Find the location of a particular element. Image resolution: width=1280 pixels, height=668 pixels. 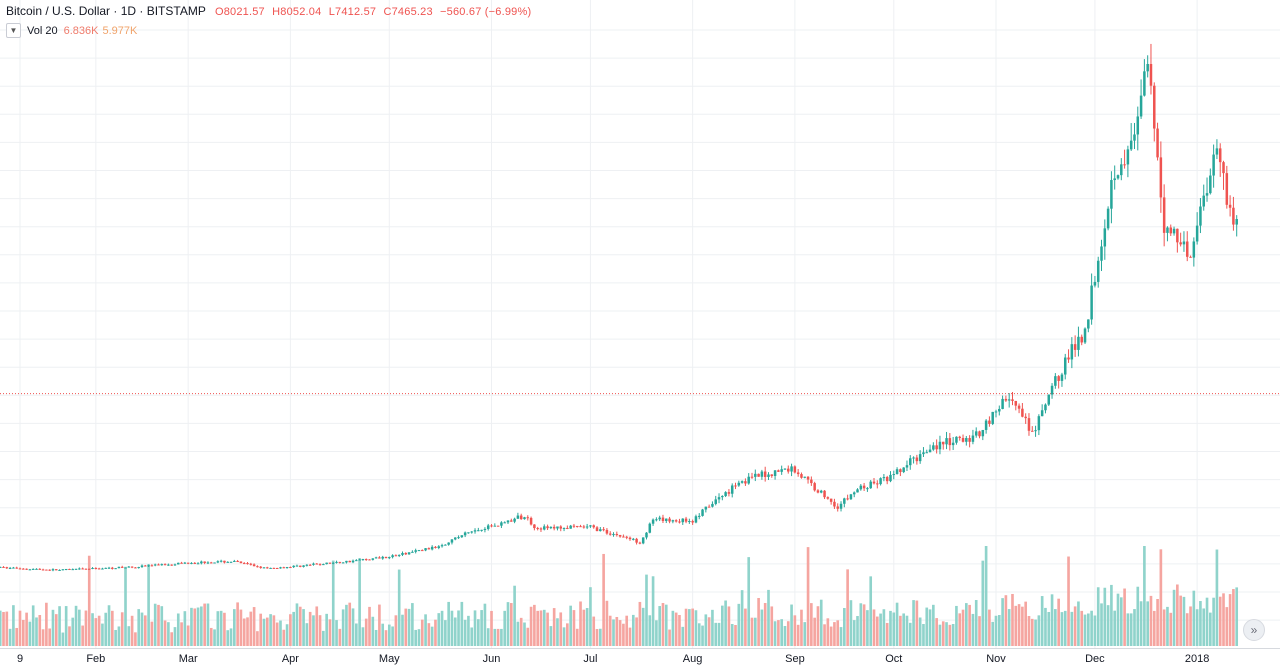

x-tick-label: Jun is located at coordinates (492, 659).